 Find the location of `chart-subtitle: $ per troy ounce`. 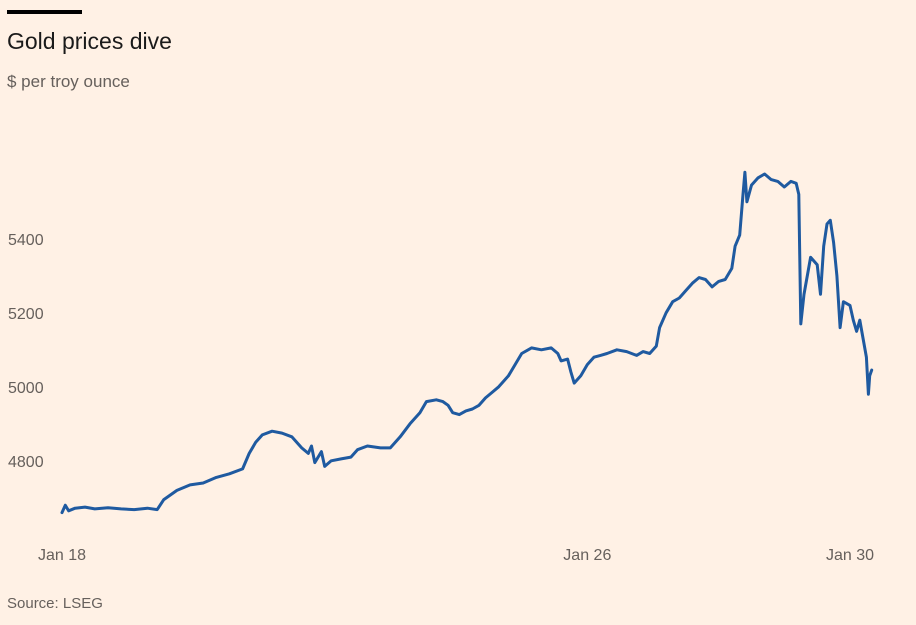

chart-subtitle: $ per troy ounce is located at coordinates (68, 81).